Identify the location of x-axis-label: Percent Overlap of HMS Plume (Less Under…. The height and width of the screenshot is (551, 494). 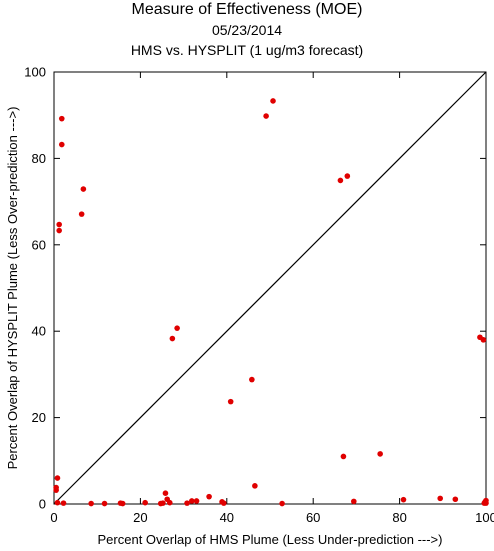
(270, 539).